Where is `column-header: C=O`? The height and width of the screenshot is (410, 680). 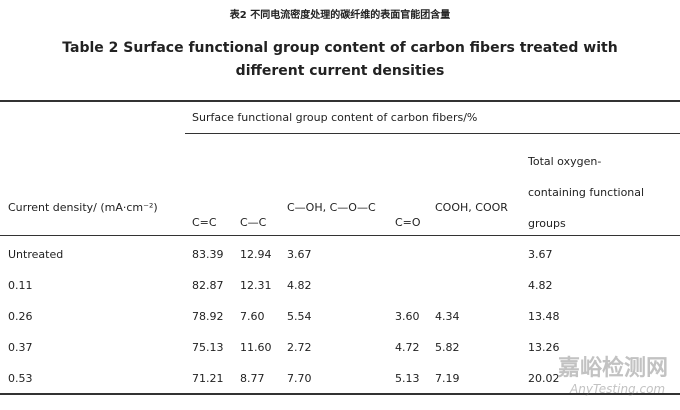 column-header: C=O is located at coordinates (408, 222).